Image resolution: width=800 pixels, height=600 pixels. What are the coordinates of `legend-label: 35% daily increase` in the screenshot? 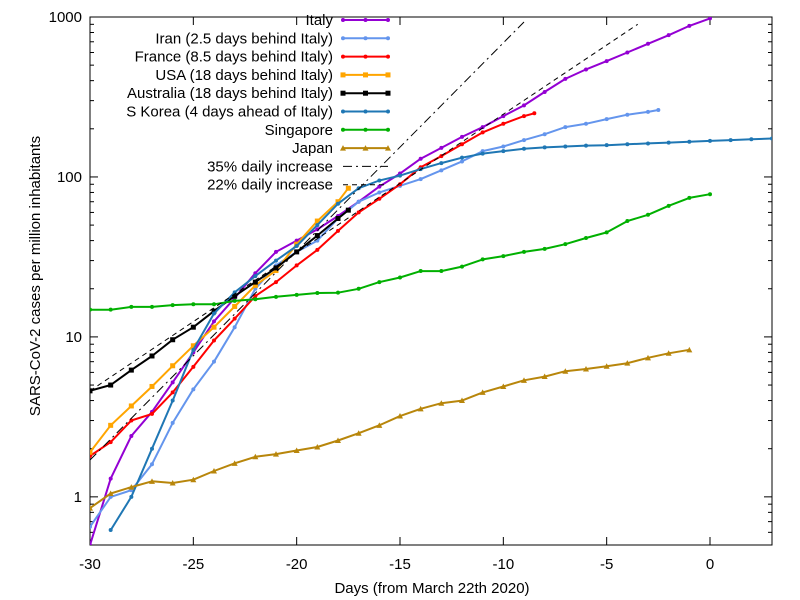 It's located at (270, 166).